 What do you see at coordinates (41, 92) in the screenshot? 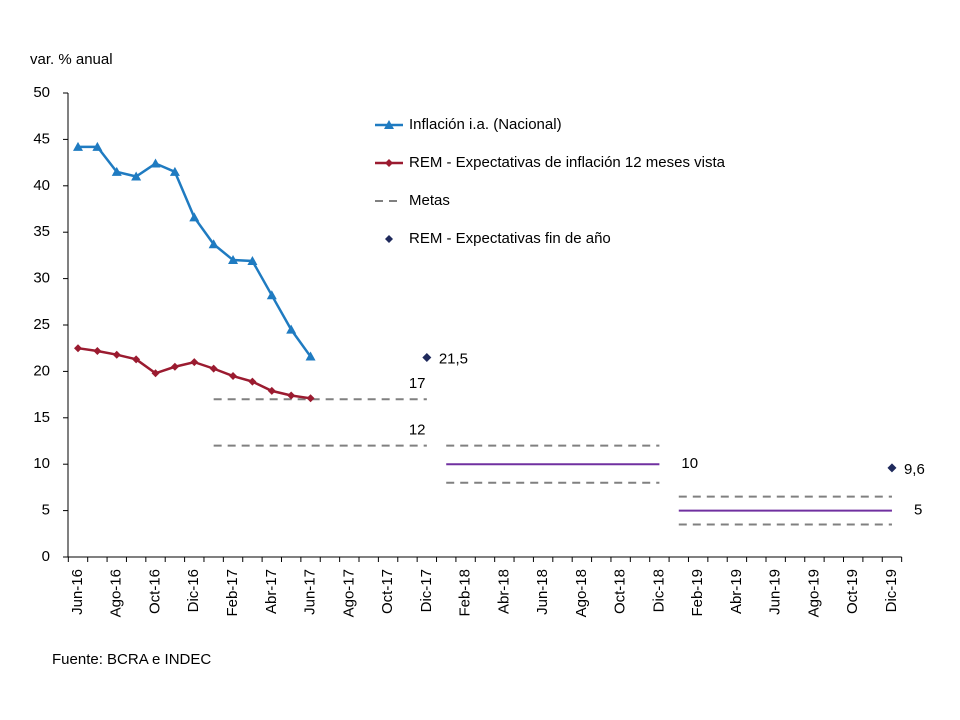
I see `y-tick-label: 50` at bounding box center [41, 92].